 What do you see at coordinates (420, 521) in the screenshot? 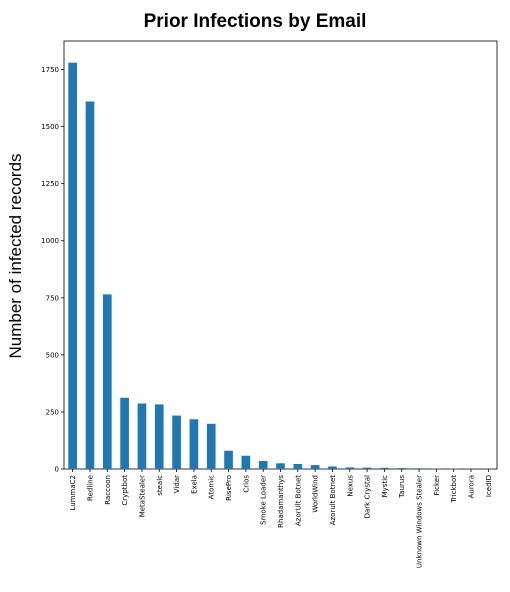
I see `x-tick-label-20: Unknown Windows Stealer` at bounding box center [420, 521].